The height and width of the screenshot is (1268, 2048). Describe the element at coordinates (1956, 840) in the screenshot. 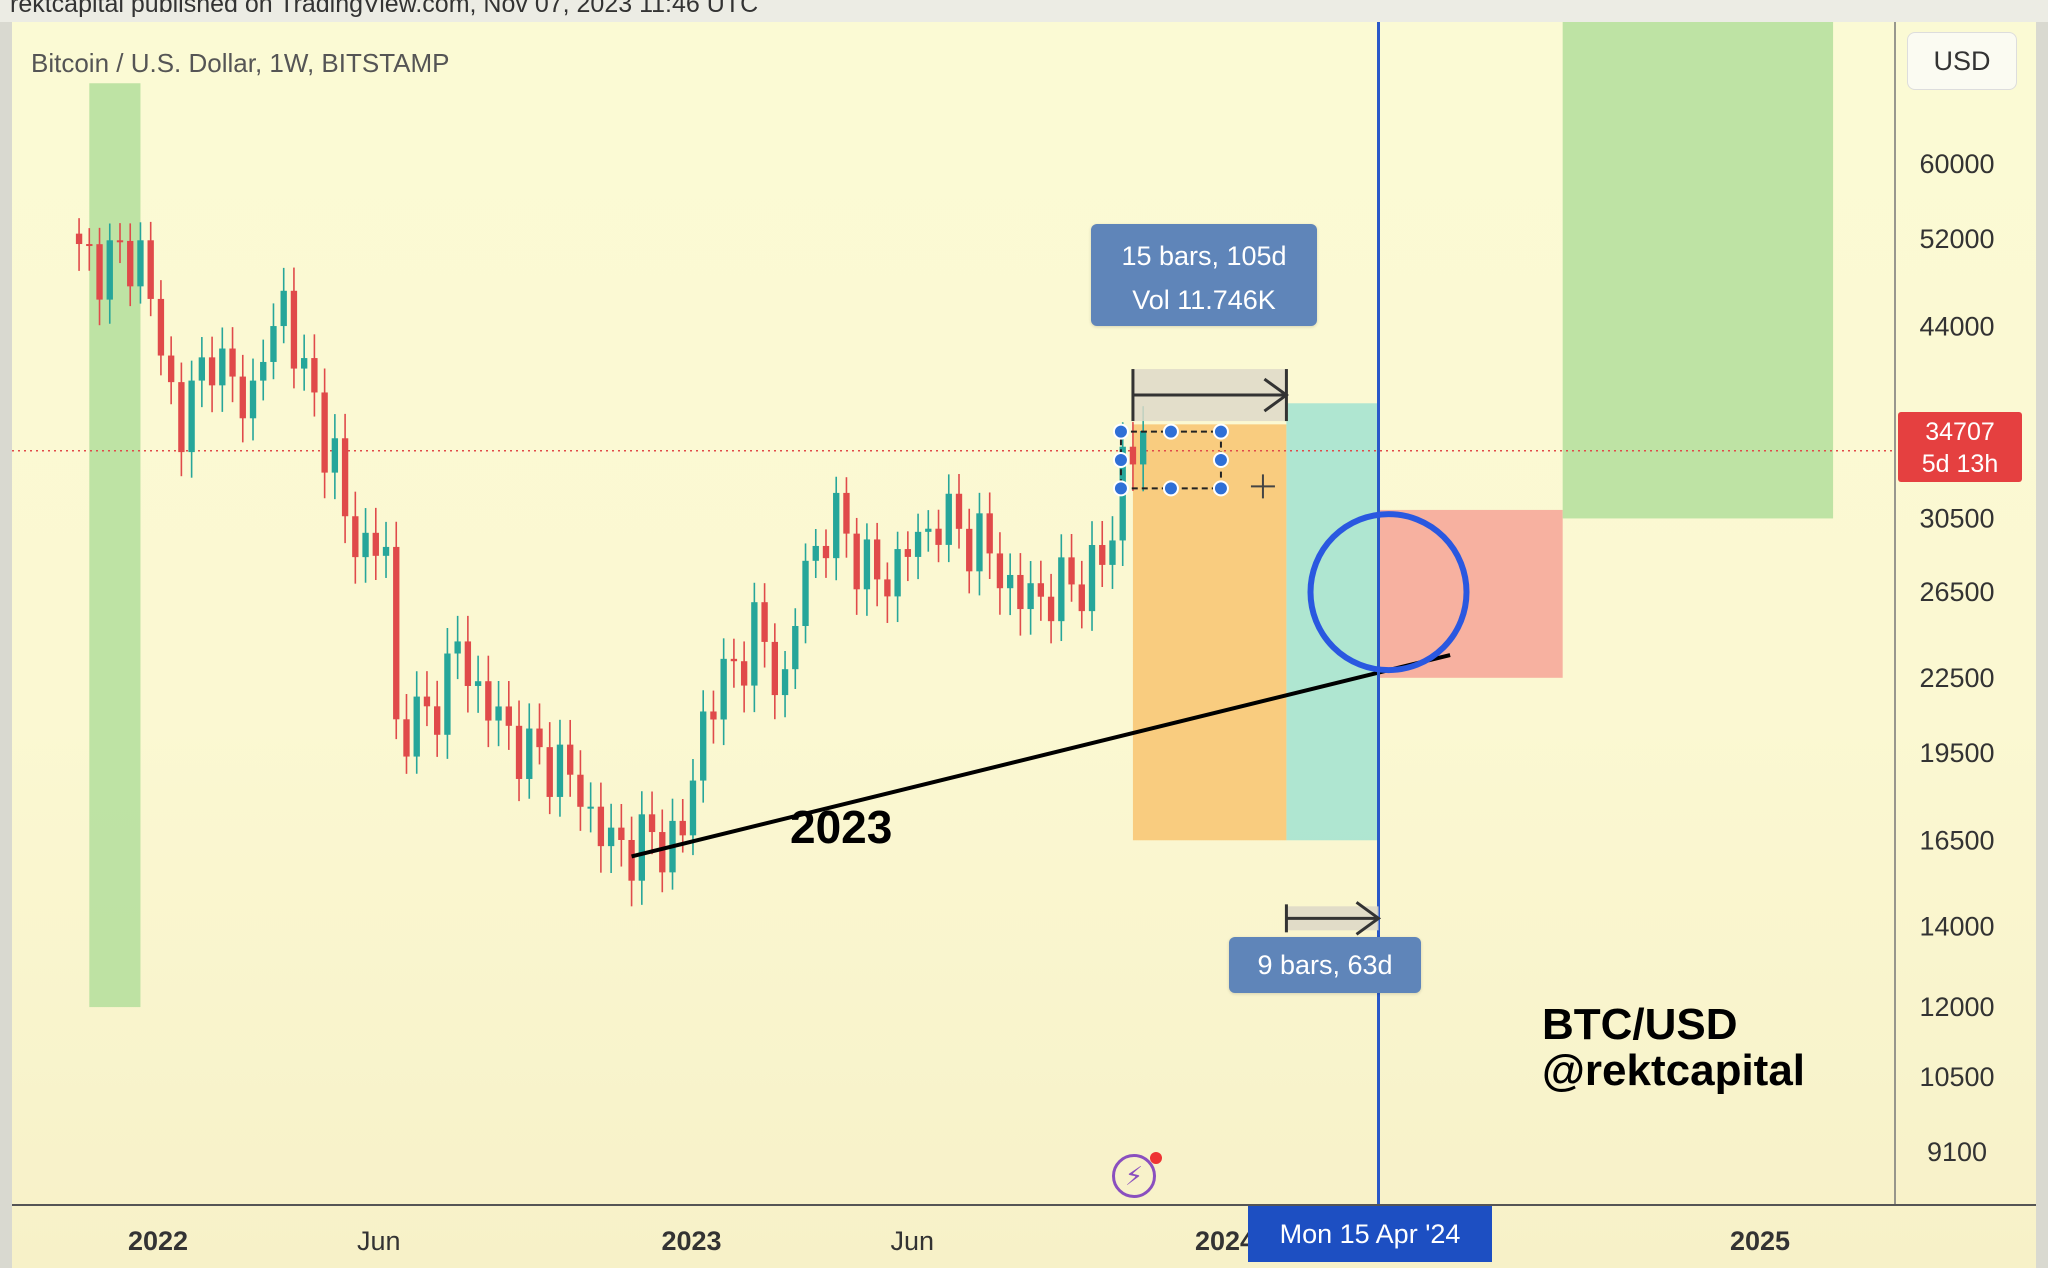

I see `price-tick-label: 16500` at that location.